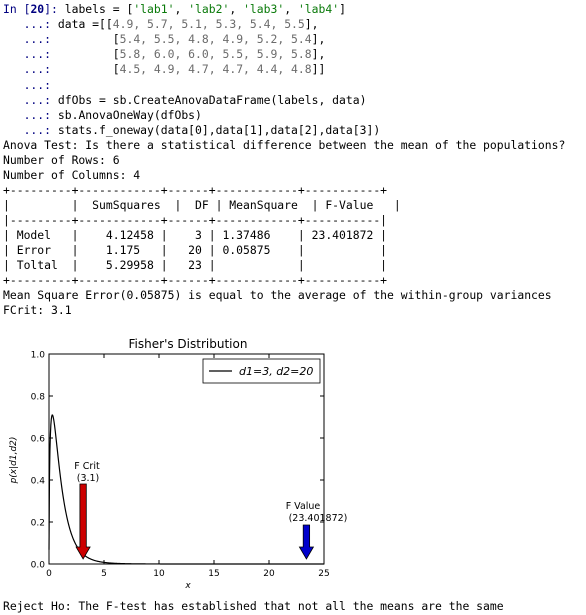 The height and width of the screenshot is (615, 586). What do you see at coordinates (72, 175) in the screenshot?
I see `columns-count: Number of Columns: 4` at bounding box center [72, 175].